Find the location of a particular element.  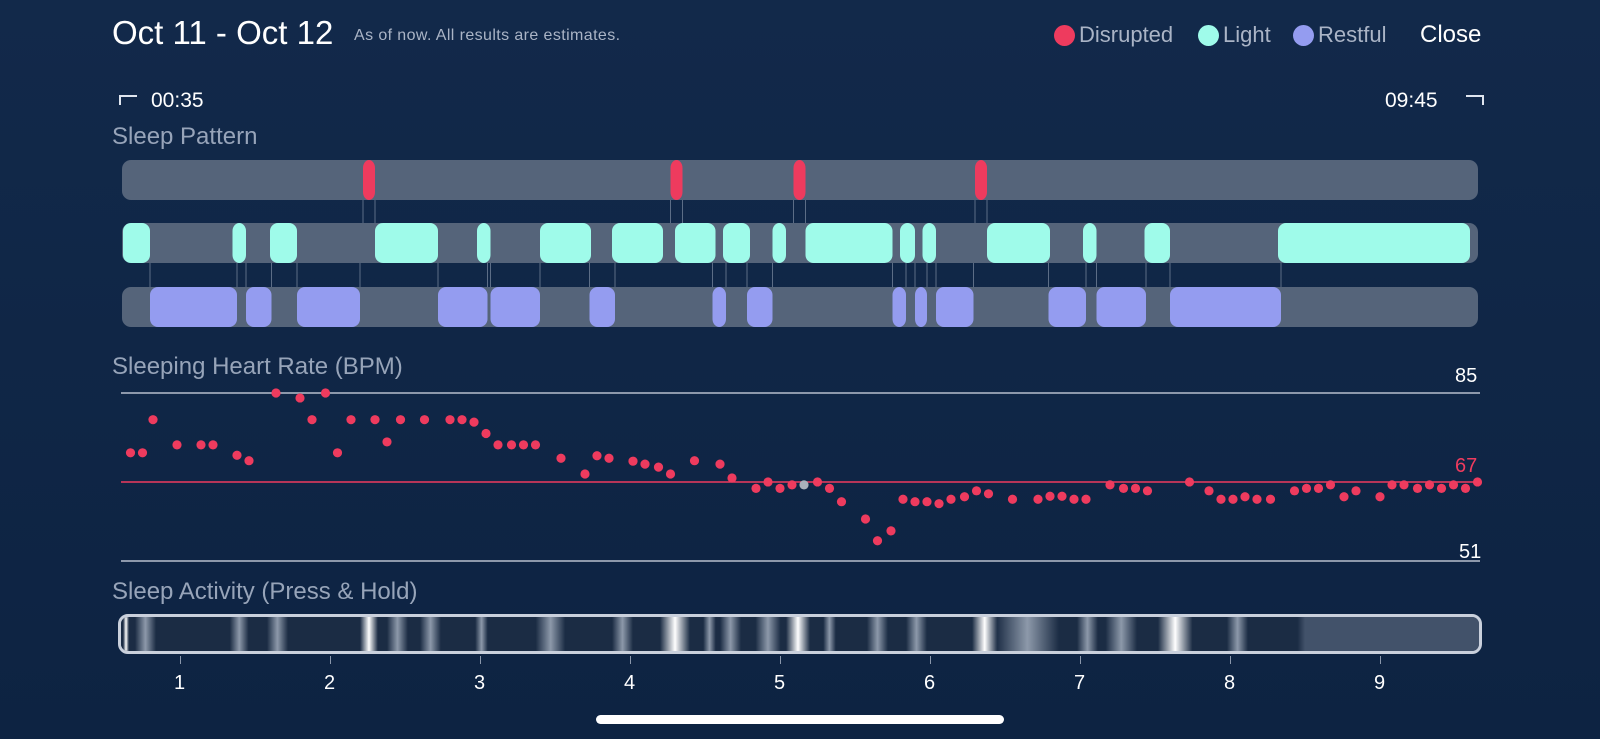

legend-light: Light is located at coordinates (1234, 35).